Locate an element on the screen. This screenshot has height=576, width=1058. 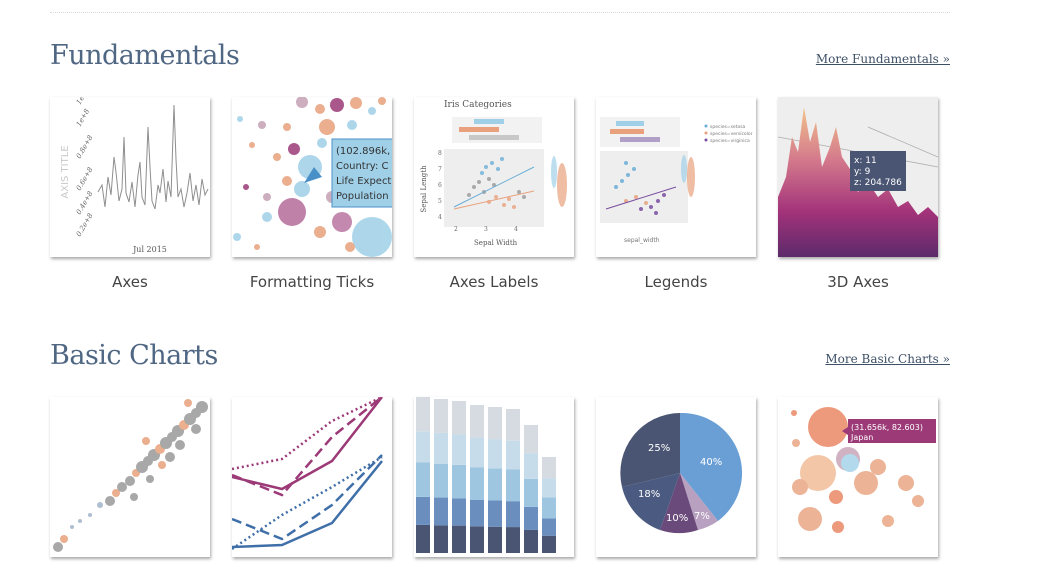
labels-xtick: 2 is located at coordinates (456, 229).